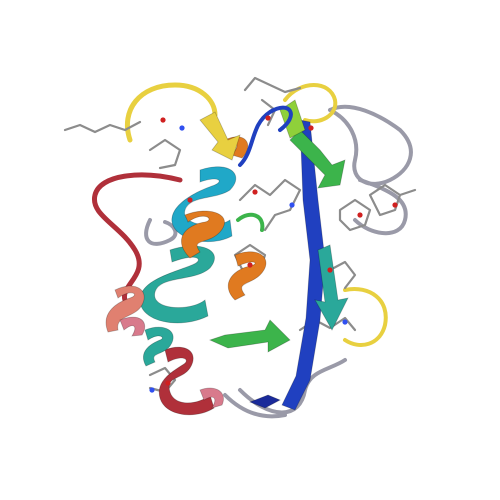 The height and width of the screenshot is (500, 500). Describe the element at coordinates (177, 284) in the screenshot. I see `helix-teal` at that location.